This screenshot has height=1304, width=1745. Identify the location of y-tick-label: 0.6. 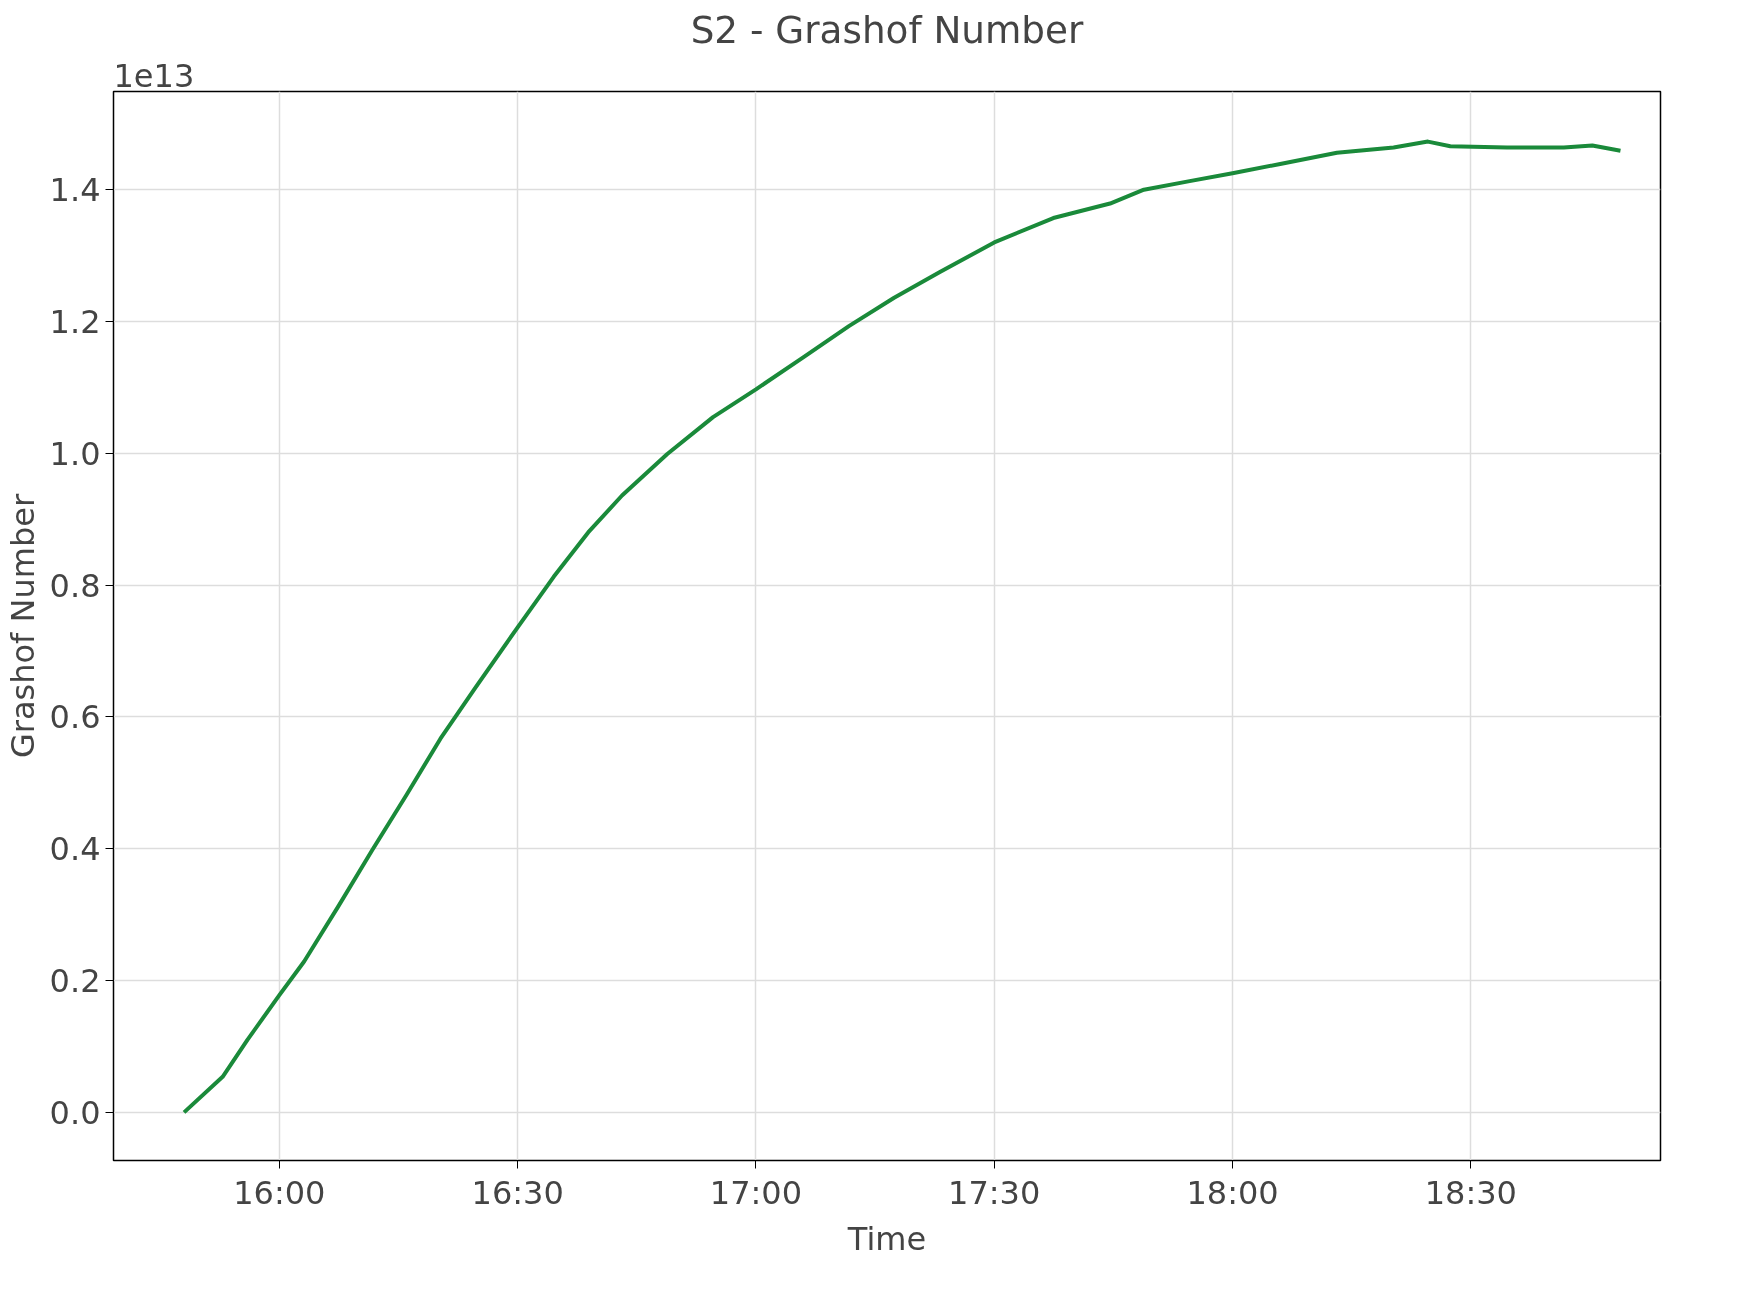
(75, 717).